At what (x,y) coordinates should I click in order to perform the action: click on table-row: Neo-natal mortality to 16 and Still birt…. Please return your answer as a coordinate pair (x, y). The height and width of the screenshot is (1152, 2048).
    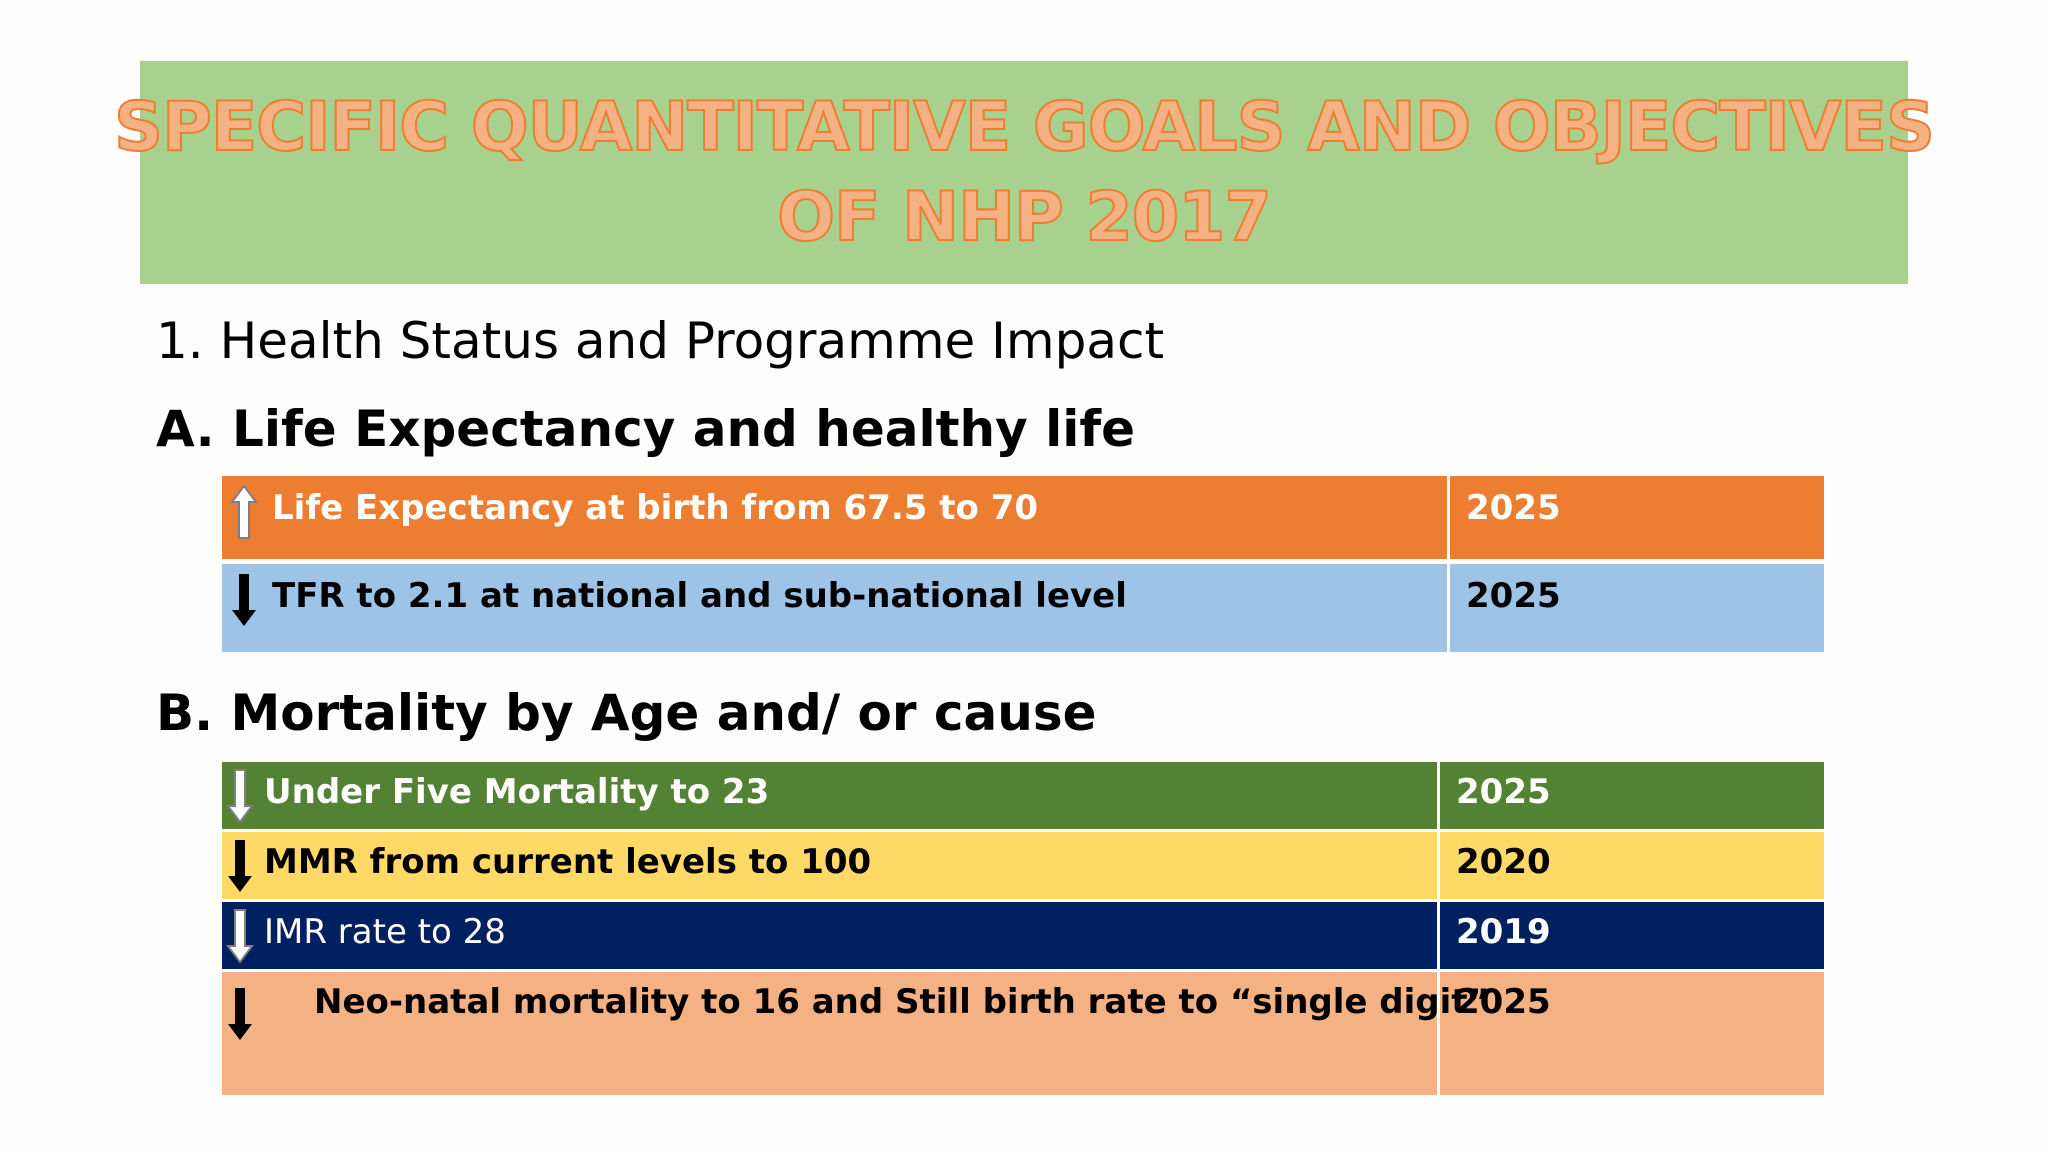
    Looking at the image, I should click on (1023, 1033).